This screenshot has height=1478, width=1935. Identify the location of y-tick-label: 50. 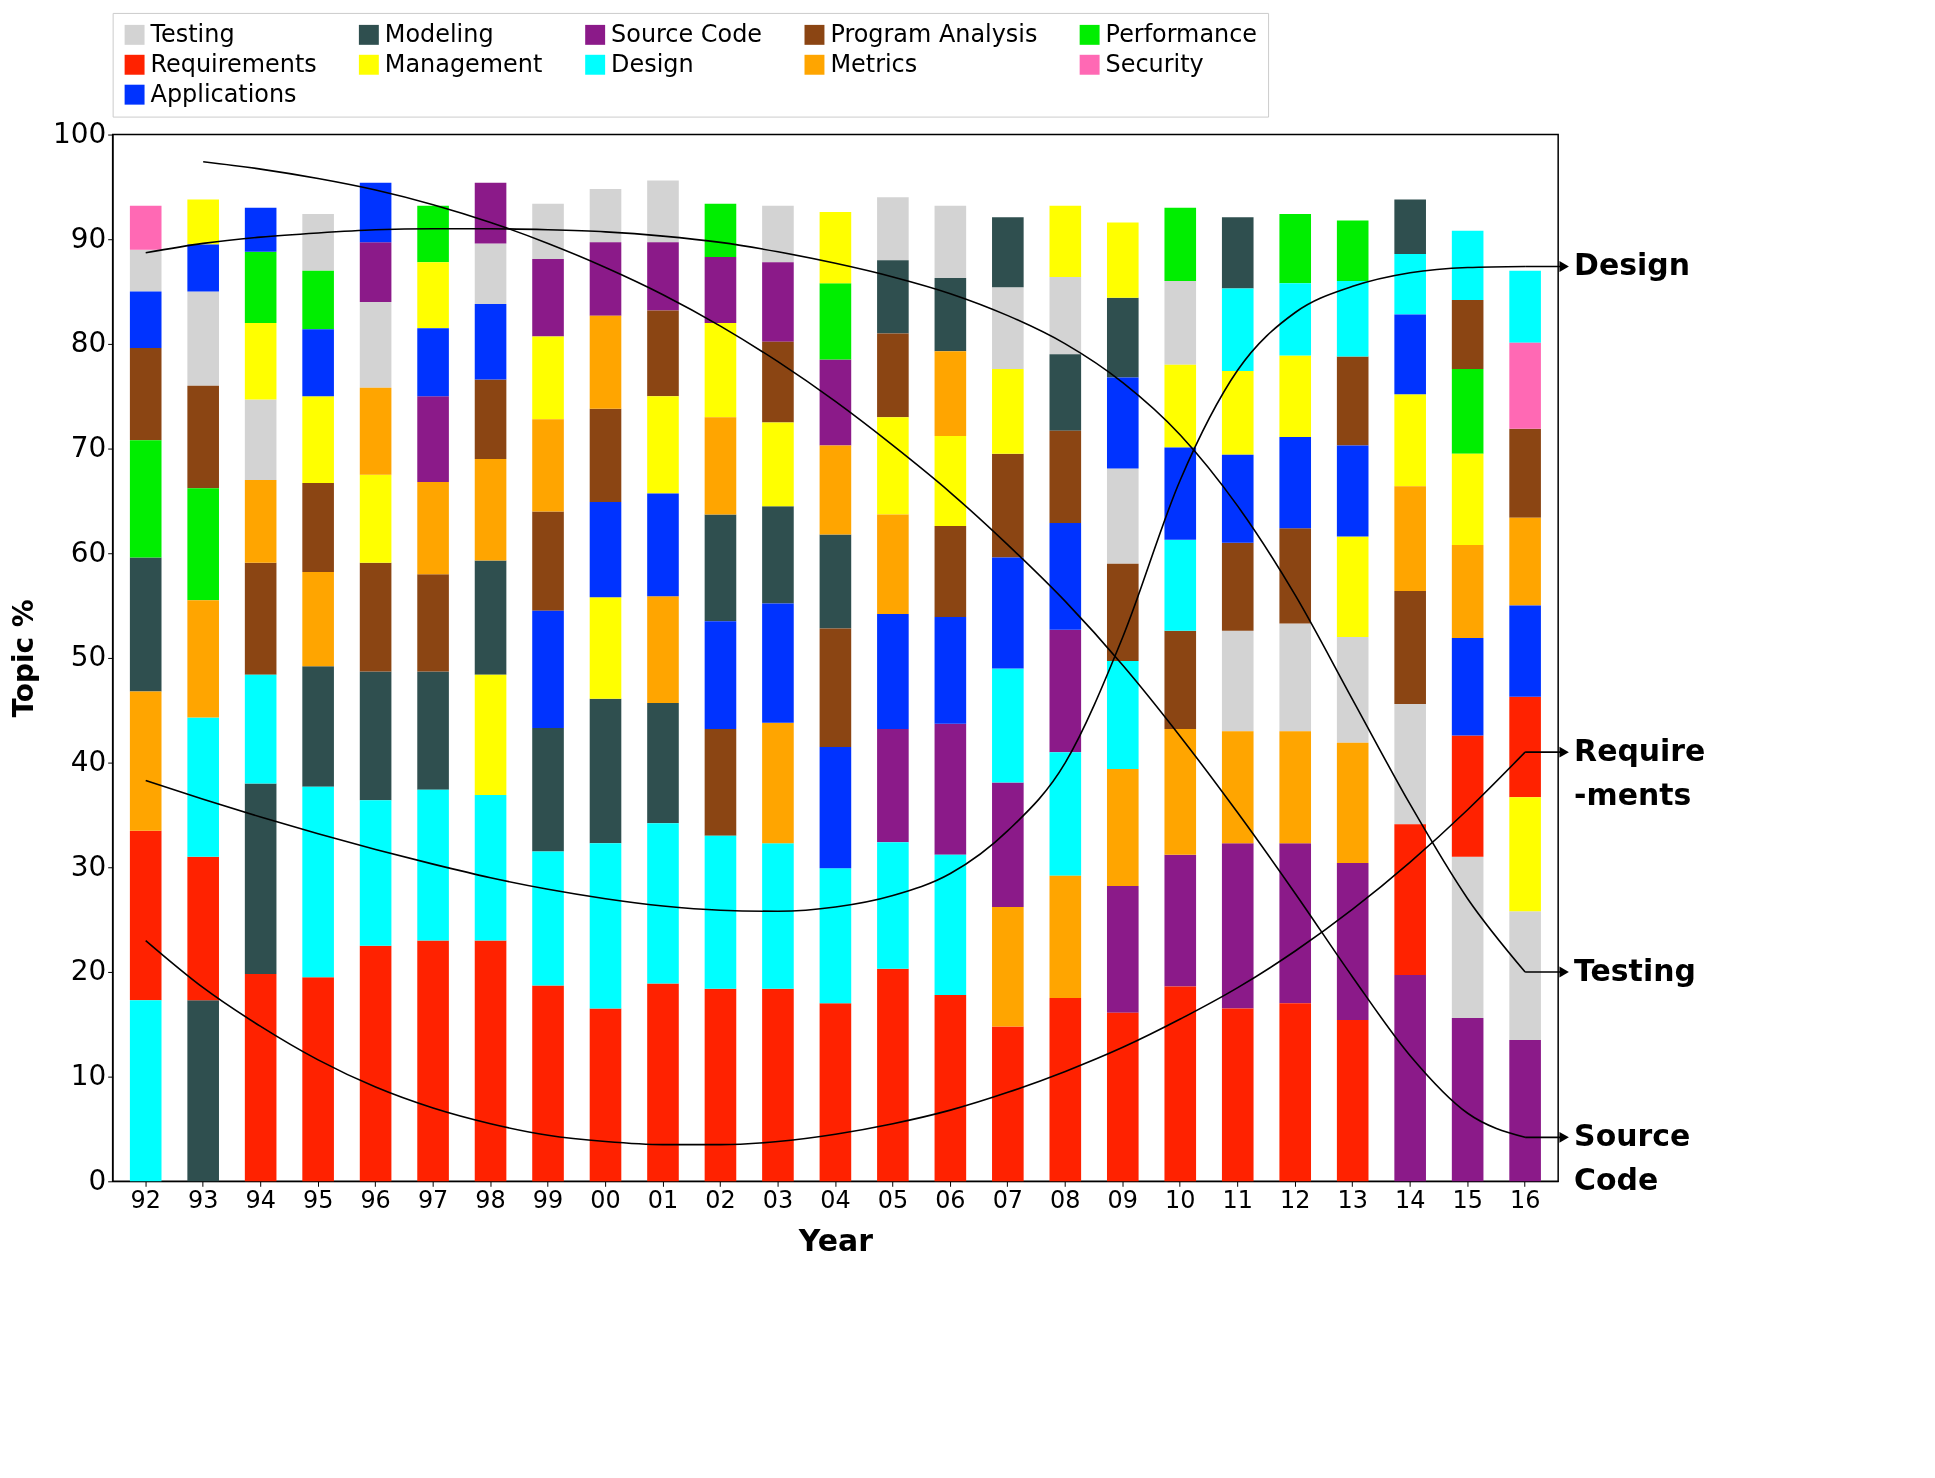
(88, 657).